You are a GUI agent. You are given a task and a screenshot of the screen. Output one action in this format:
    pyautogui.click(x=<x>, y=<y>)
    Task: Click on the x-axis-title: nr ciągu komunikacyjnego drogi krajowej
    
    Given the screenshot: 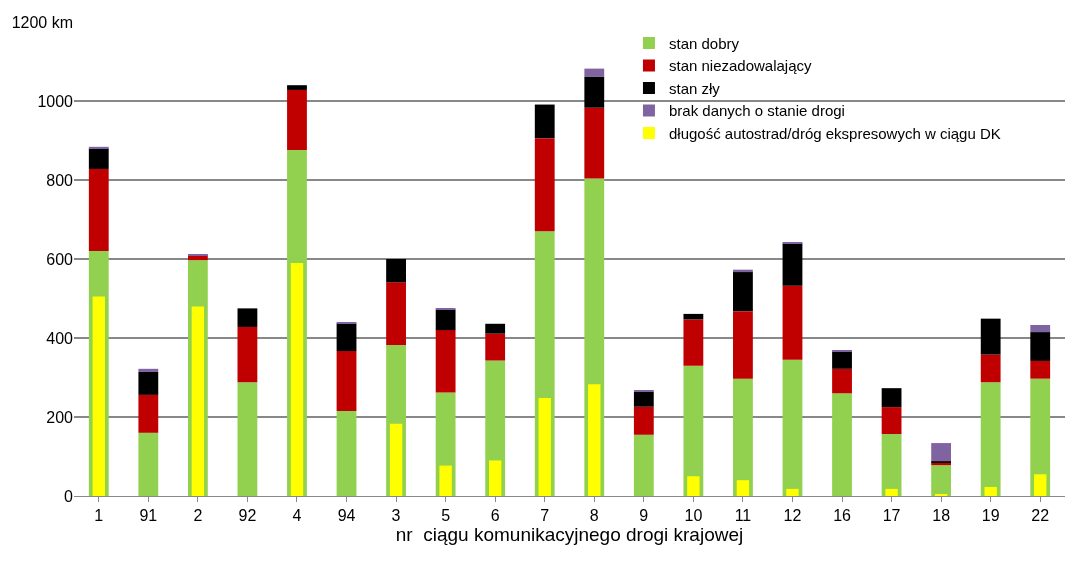 What is the action you would take?
    pyautogui.click(x=569, y=535)
    